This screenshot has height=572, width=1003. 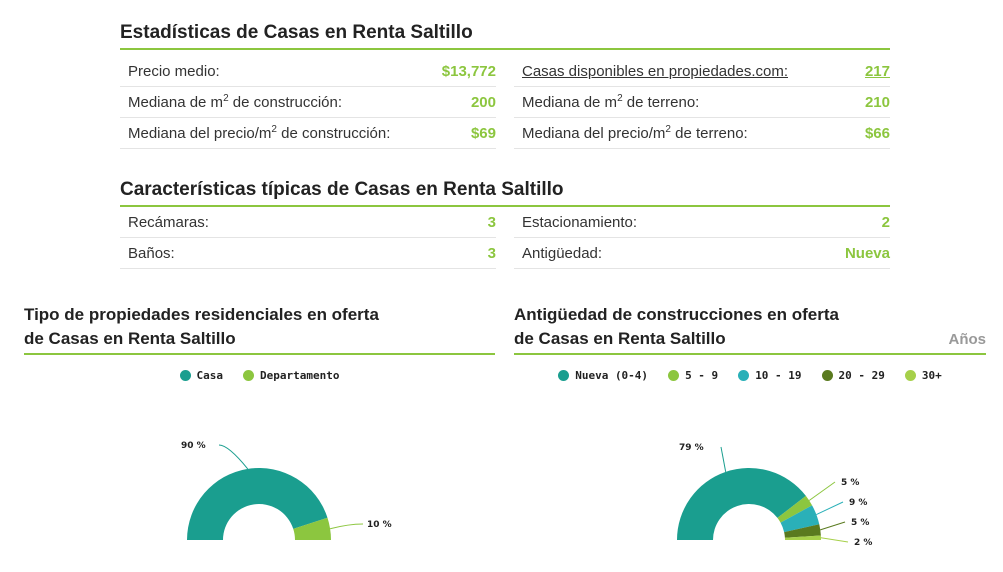 What do you see at coordinates (291, 375) in the screenshot?
I see `legend-item-departamento: Departamento` at bounding box center [291, 375].